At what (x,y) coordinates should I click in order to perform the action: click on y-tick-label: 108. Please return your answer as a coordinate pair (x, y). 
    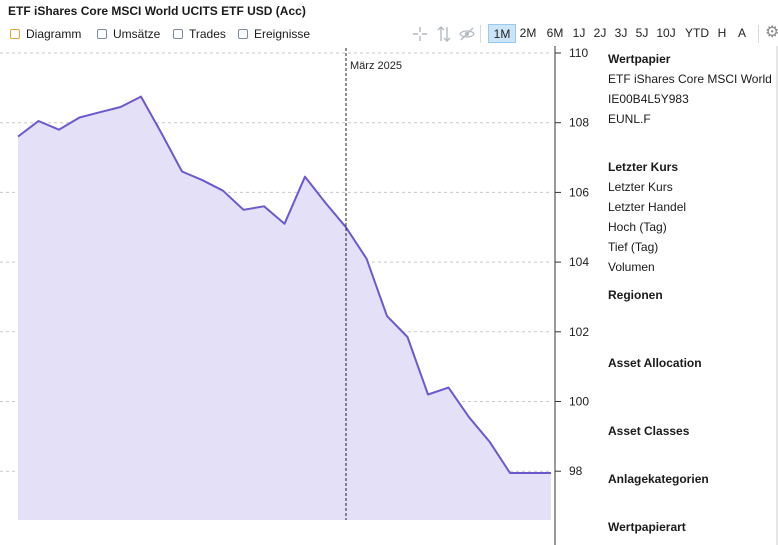
    Looking at the image, I should click on (579, 123).